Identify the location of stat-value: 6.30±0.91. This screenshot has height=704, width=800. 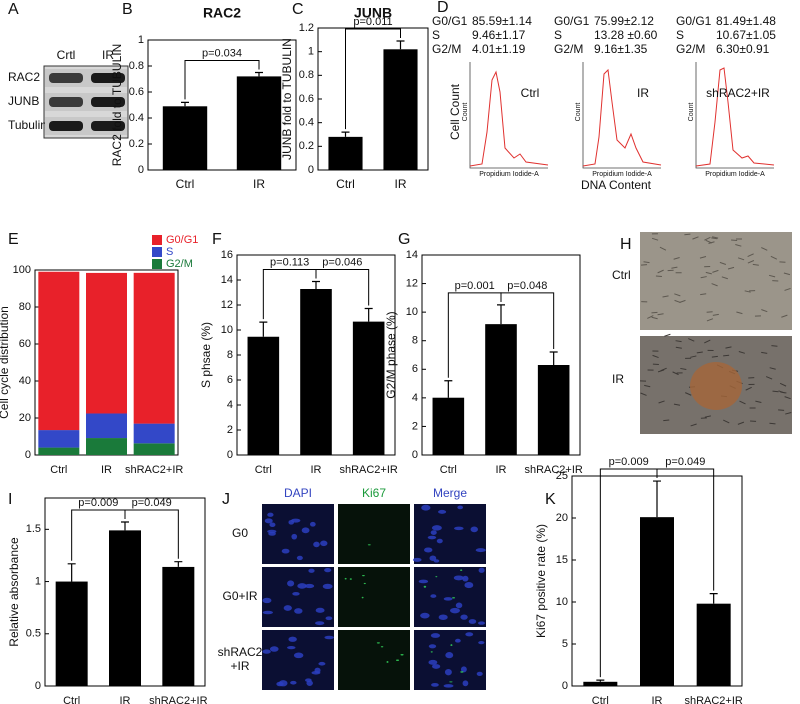
(743, 49).